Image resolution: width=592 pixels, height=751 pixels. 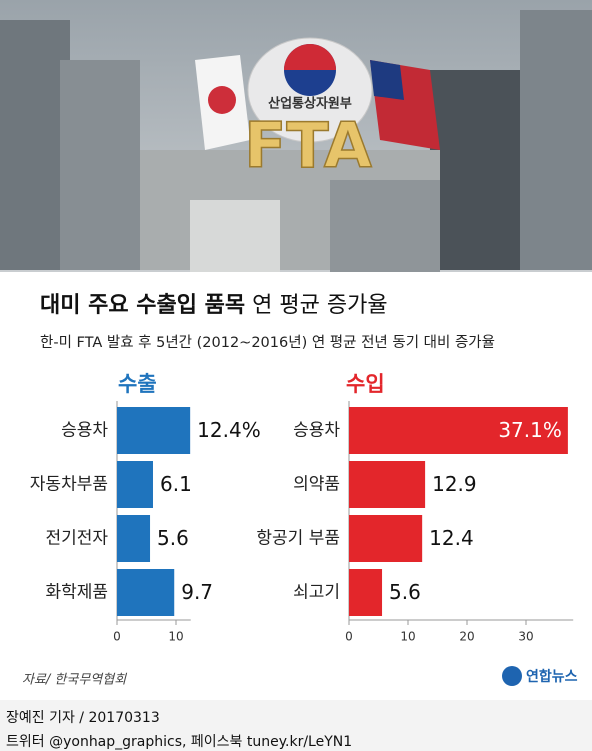 I want to click on chart-title: 대미 주요 수출입 품목 연 평균 증가율, so click(x=214, y=305).